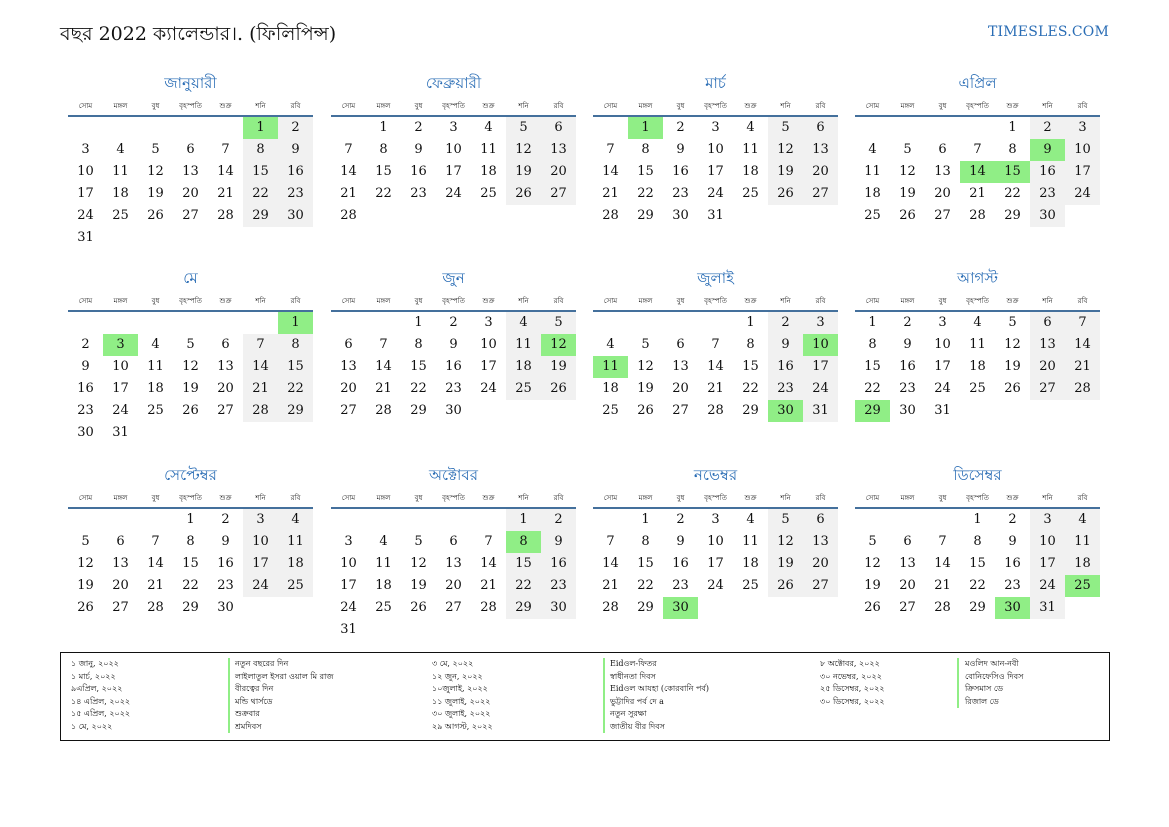  I want to click on holiday-date: ৩ মে, ২০২২, so click(453, 663).